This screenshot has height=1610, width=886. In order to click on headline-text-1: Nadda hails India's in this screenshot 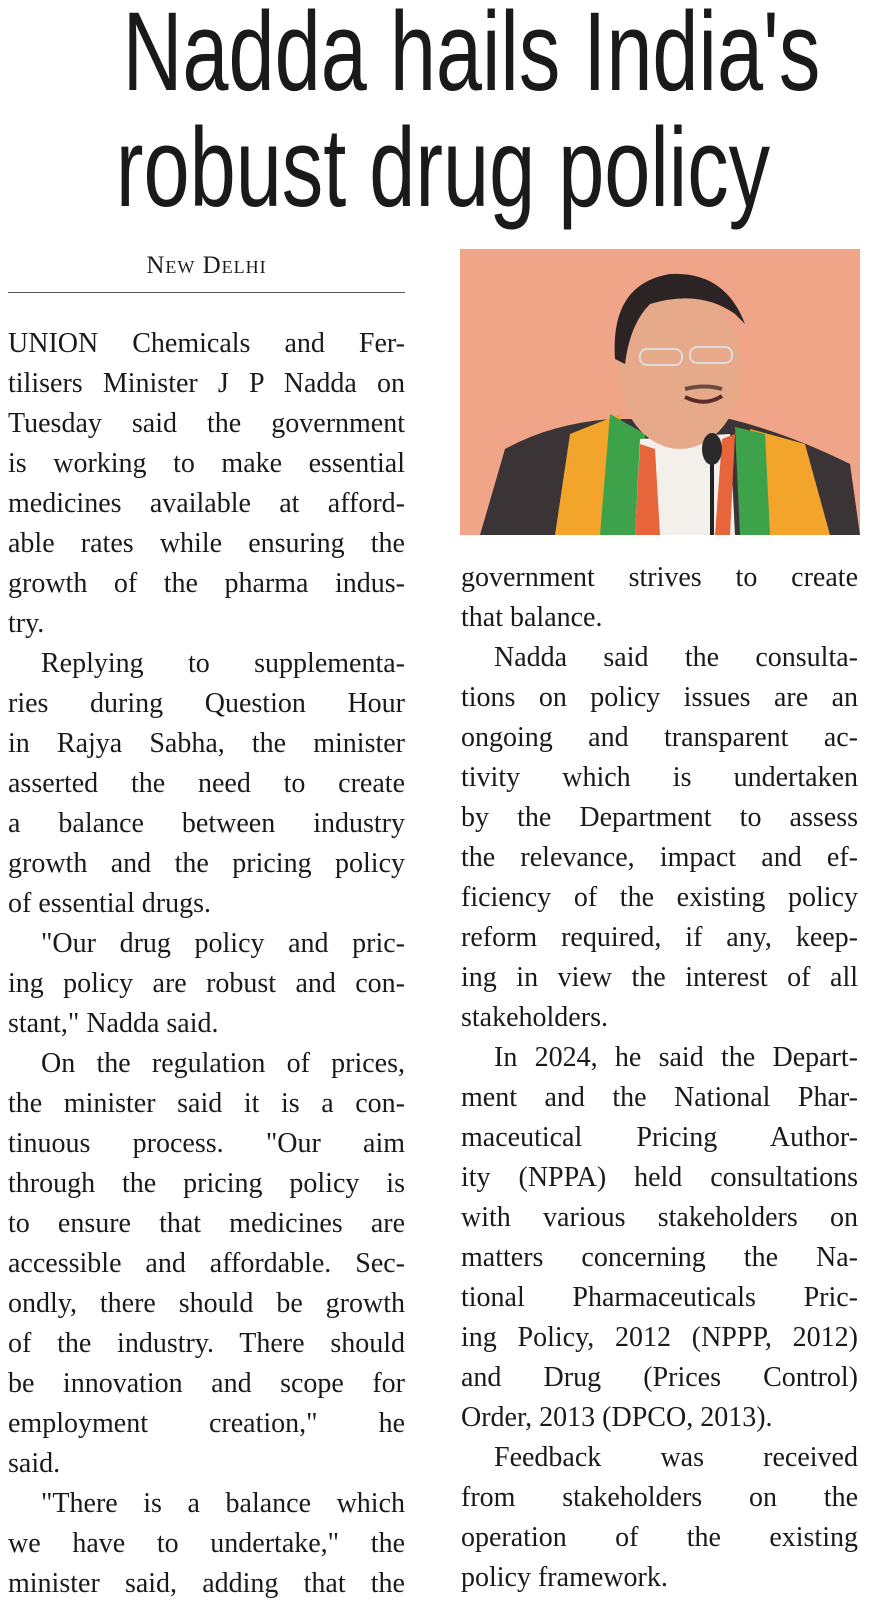, I will do `click(471, 57)`.